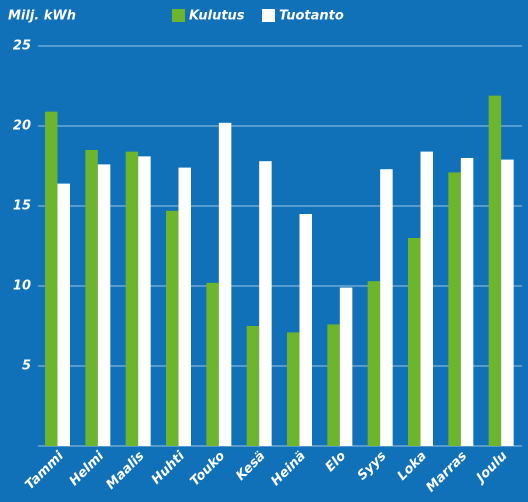 The image size is (528, 502). What do you see at coordinates (311, 16) in the screenshot?
I see `legend-label: Tuotanto` at bounding box center [311, 16].